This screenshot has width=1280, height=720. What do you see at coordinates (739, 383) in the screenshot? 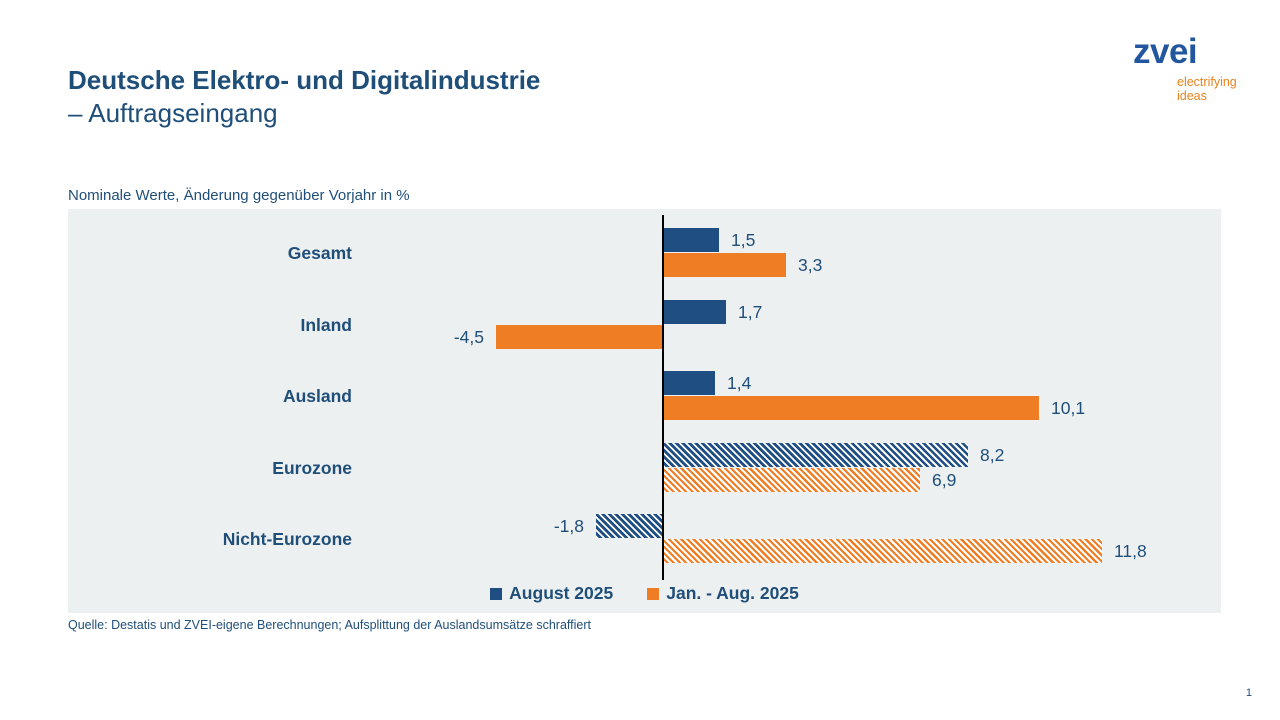
I see `value-label-ausland-august-2025: 1,4` at bounding box center [739, 383].